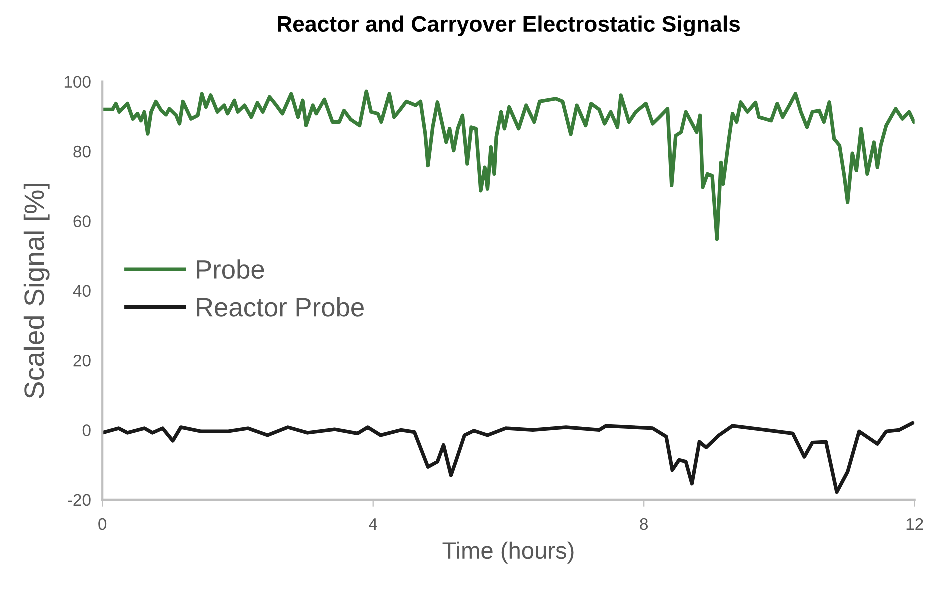 The image size is (950, 593). What do you see at coordinates (82, 222) in the screenshot?
I see `y-tick-label: 60` at bounding box center [82, 222].